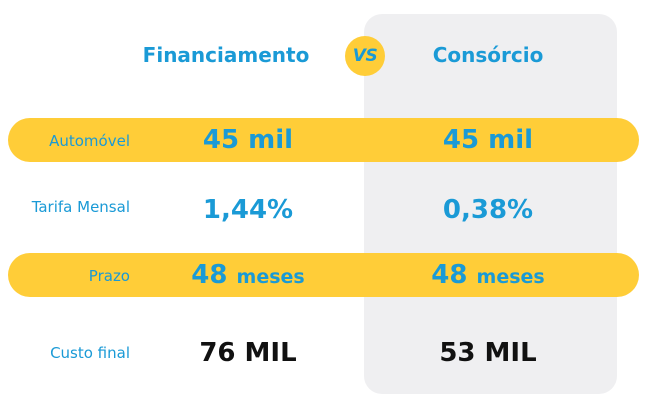 The image size is (648, 412). Describe the element at coordinates (488, 353) in the screenshot. I see `value-consorcio-custo: 53 MIL` at that location.